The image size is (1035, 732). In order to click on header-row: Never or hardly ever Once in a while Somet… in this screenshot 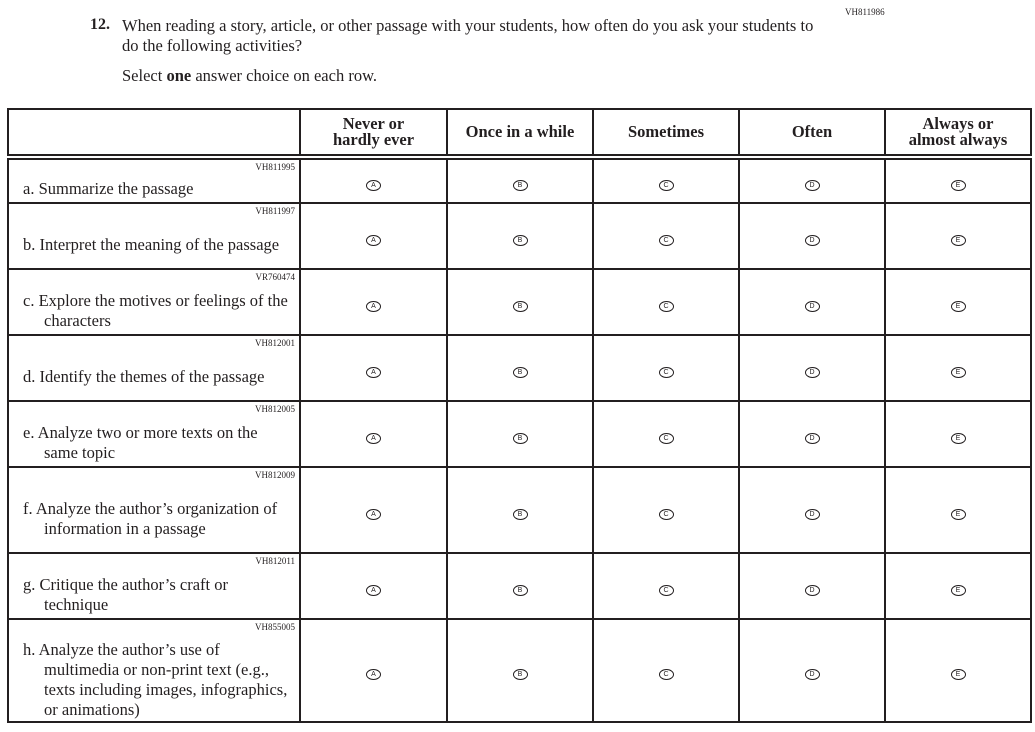, I will do `click(519, 134)`.